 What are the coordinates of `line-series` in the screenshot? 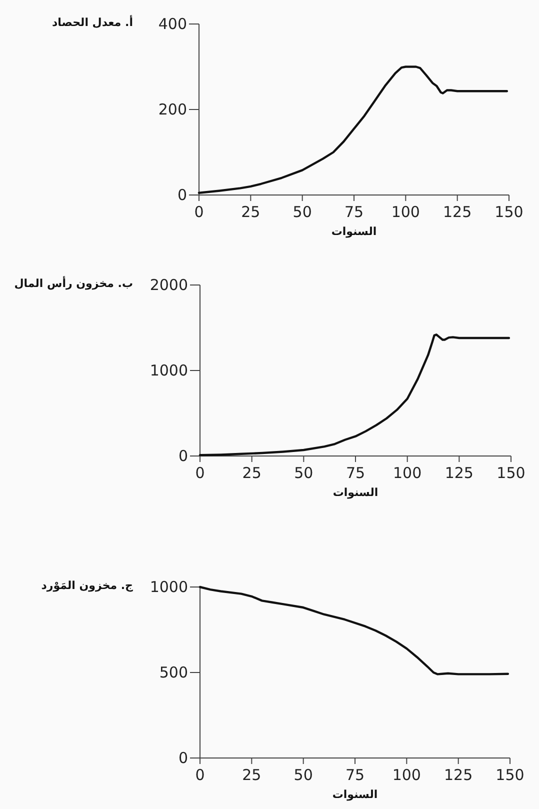 It's located at (354, 631).